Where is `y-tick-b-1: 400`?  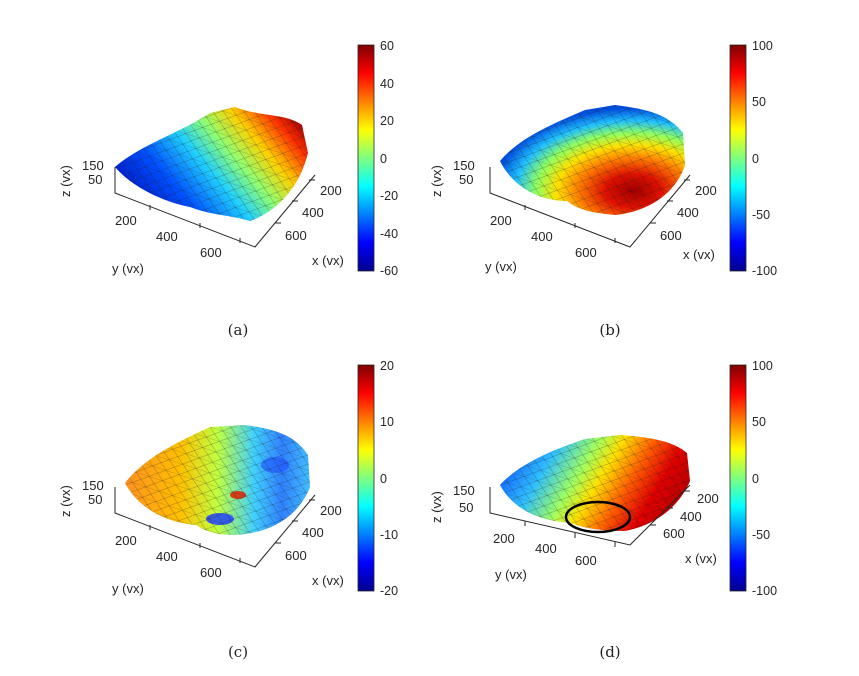
y-tick-b-1: 400 is located at coordinates (542, 236).